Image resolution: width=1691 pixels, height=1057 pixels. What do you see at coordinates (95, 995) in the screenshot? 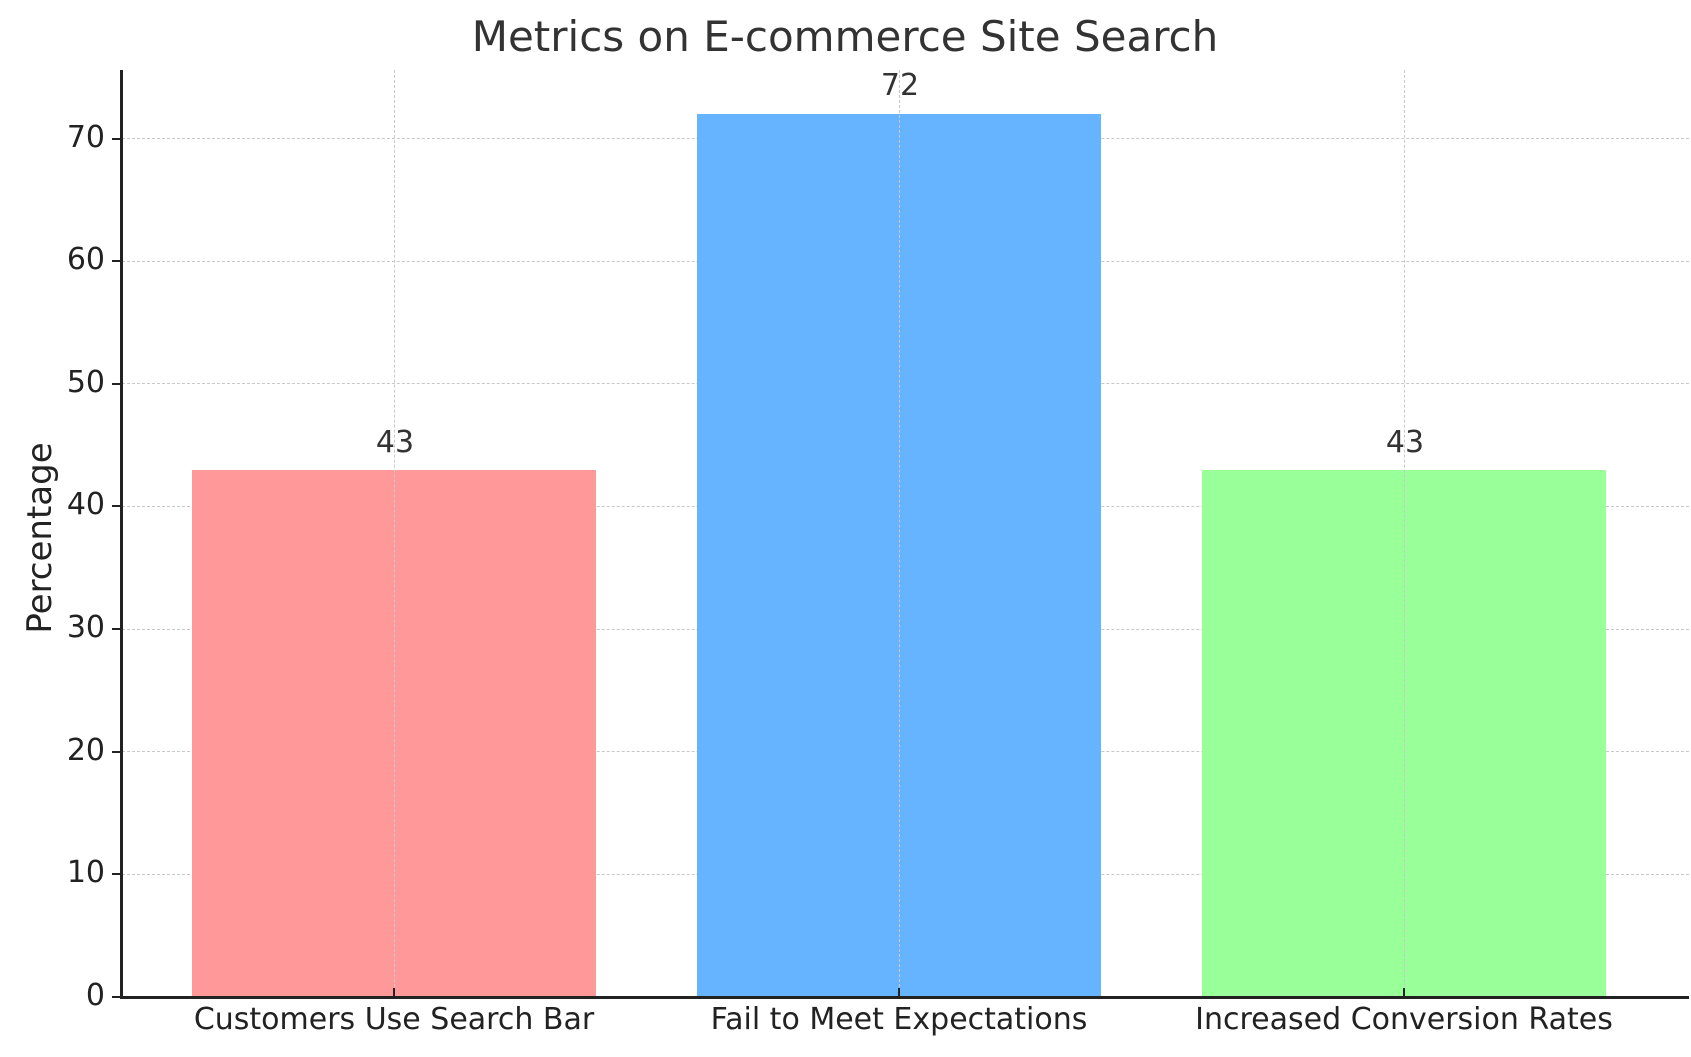
I see `ytick-label-0: 0` at bounding box center [95, 995].